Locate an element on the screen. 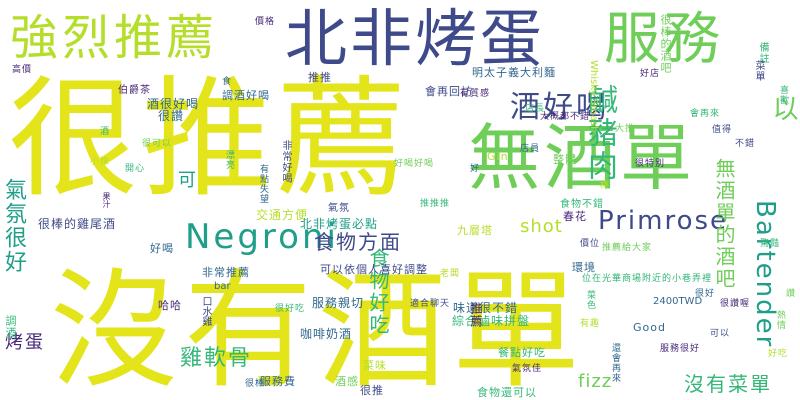  cloud-word: 明太子義大利麵 is located at coordinates (514, 72).